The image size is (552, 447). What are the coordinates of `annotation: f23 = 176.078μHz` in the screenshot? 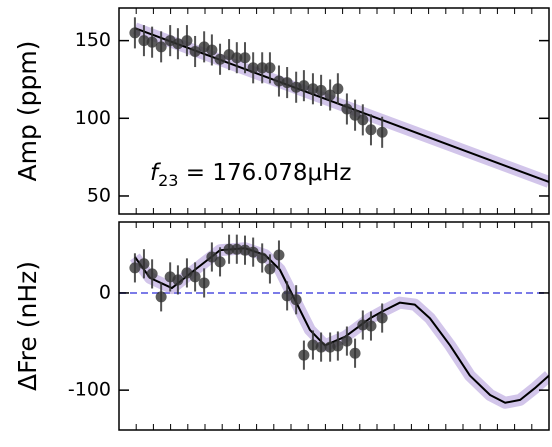 It's located at (250, 175).